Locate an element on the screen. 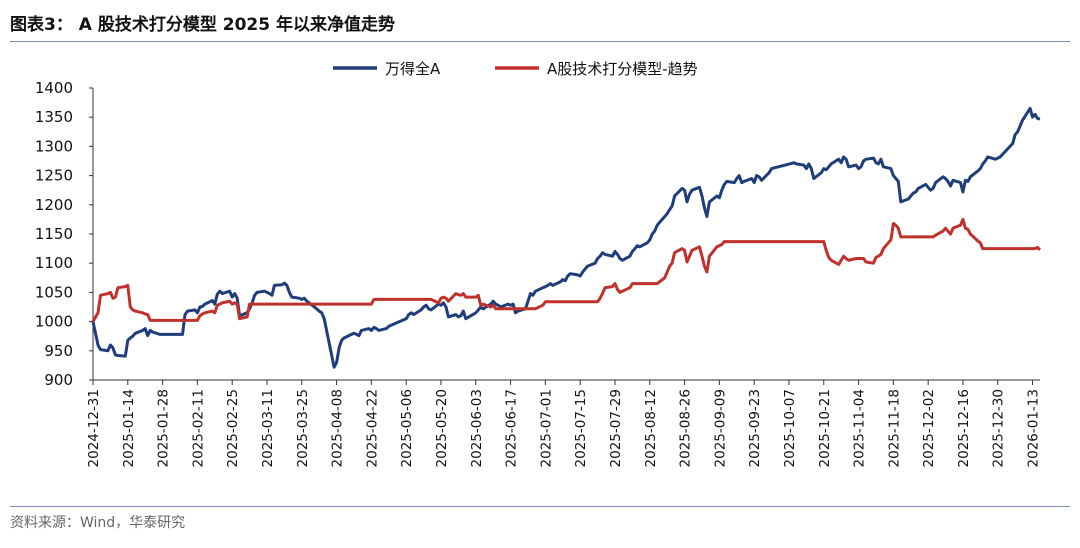  y-tick-label: 900 is located at coordinates (58, 380).